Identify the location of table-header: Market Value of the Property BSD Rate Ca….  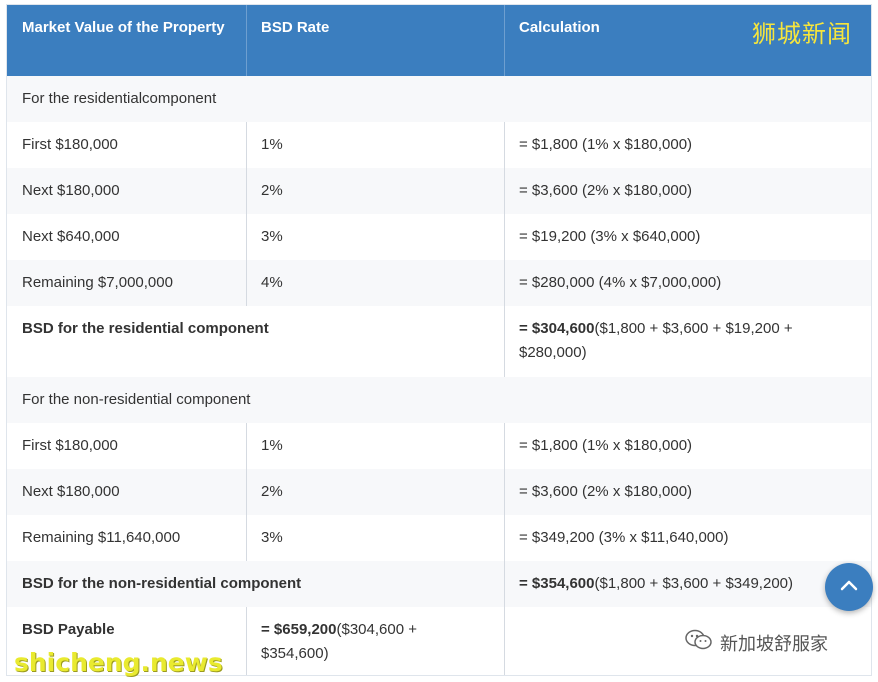
(439, 40).